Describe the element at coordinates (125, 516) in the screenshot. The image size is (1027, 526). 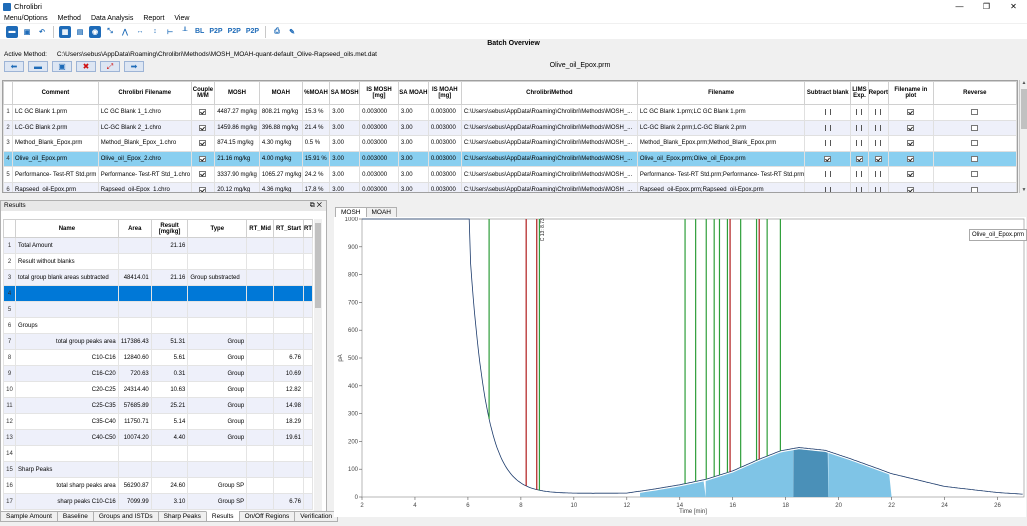
I see `tab-groups-and-istds: Groups and ISTDs` at that location.